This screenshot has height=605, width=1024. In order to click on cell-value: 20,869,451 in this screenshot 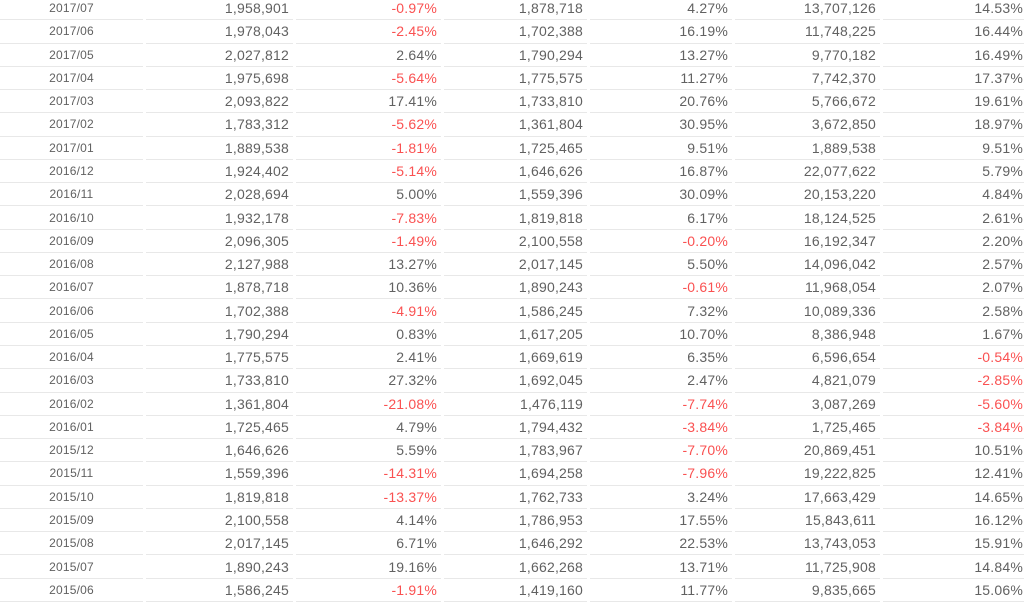, I will do `click(807, 451)`.